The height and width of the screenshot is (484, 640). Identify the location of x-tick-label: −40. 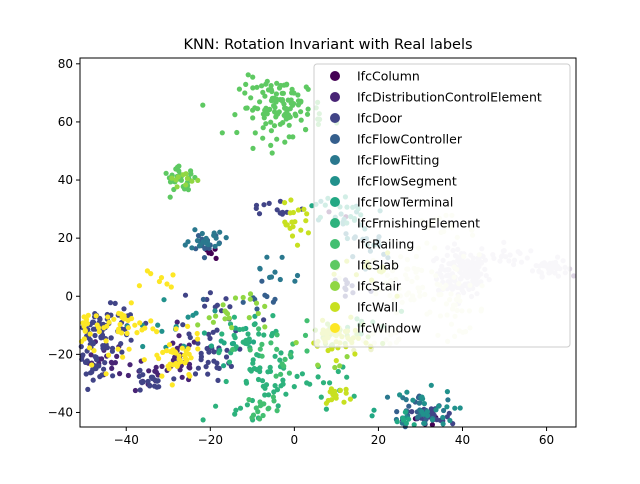
(126, 440).